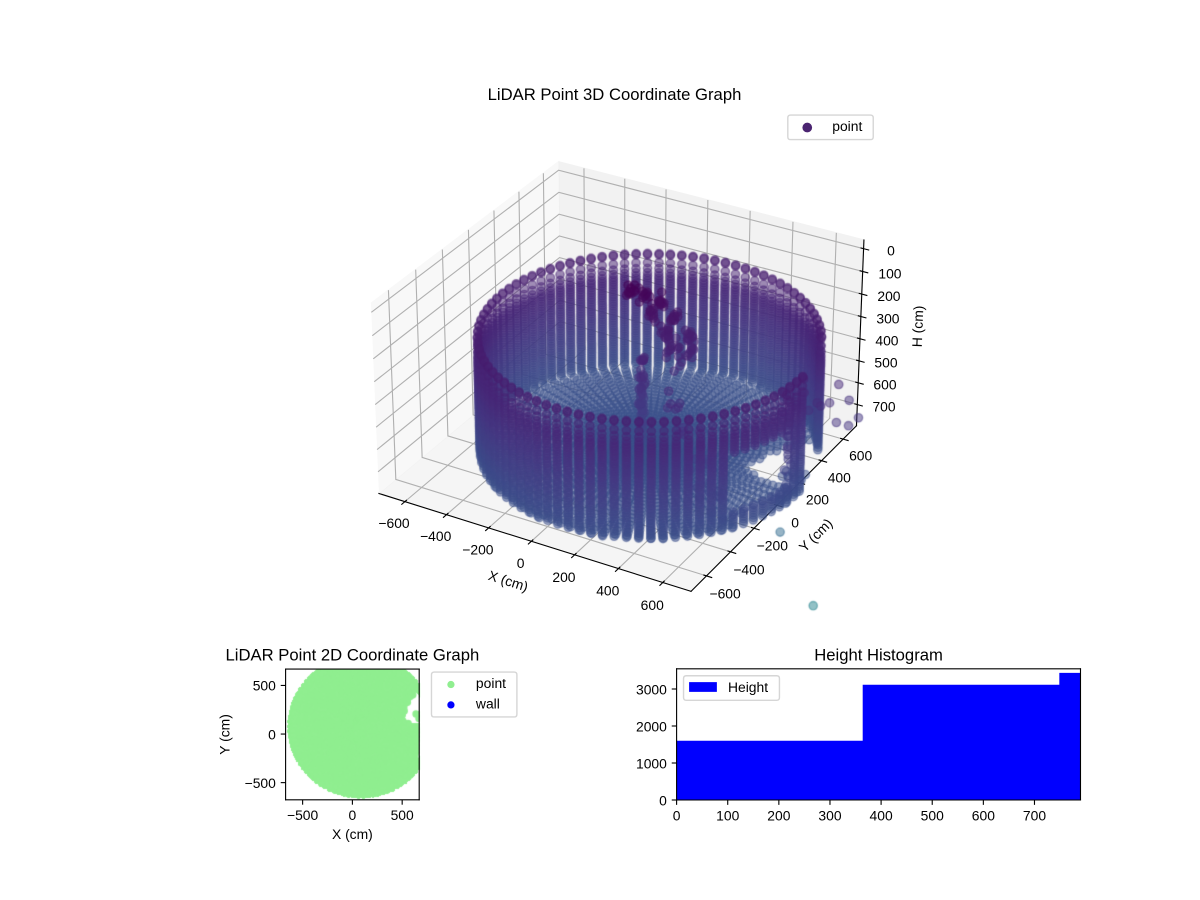 Image resolution: width=1200 pixels, height=900 pixels. I want to click on svg-text:LiDAR Point 3D Coordinate Grap: LiDAR Point 3D Coordinate Graph, so click(615, 94).